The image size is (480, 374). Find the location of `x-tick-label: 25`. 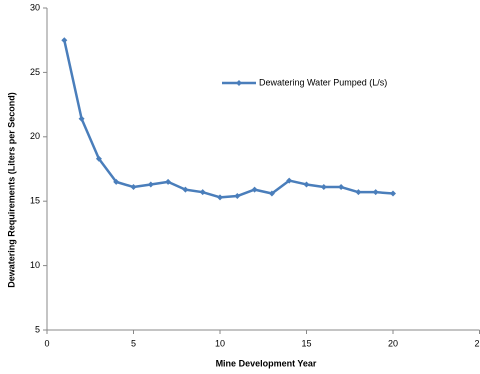

x-tick-label: 25 is located at coordinates (477, 343).